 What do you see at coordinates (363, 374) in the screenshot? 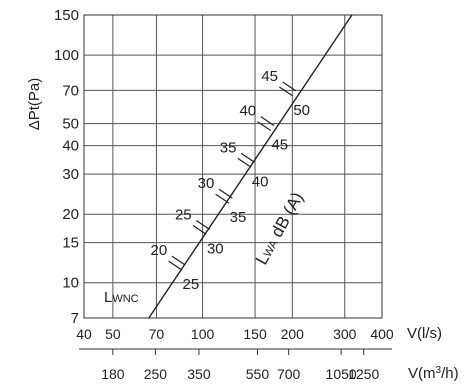
I see `secondary-axis-tick-label: 1250` at bounding box center [363, 374].